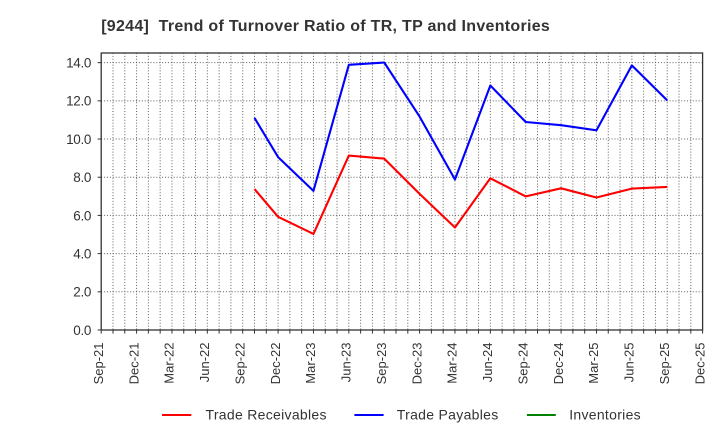  What do you see at coordinates (82, 330) in the screenshot?
I see `svg-text: 0.0` at bounding box center [82, 330].